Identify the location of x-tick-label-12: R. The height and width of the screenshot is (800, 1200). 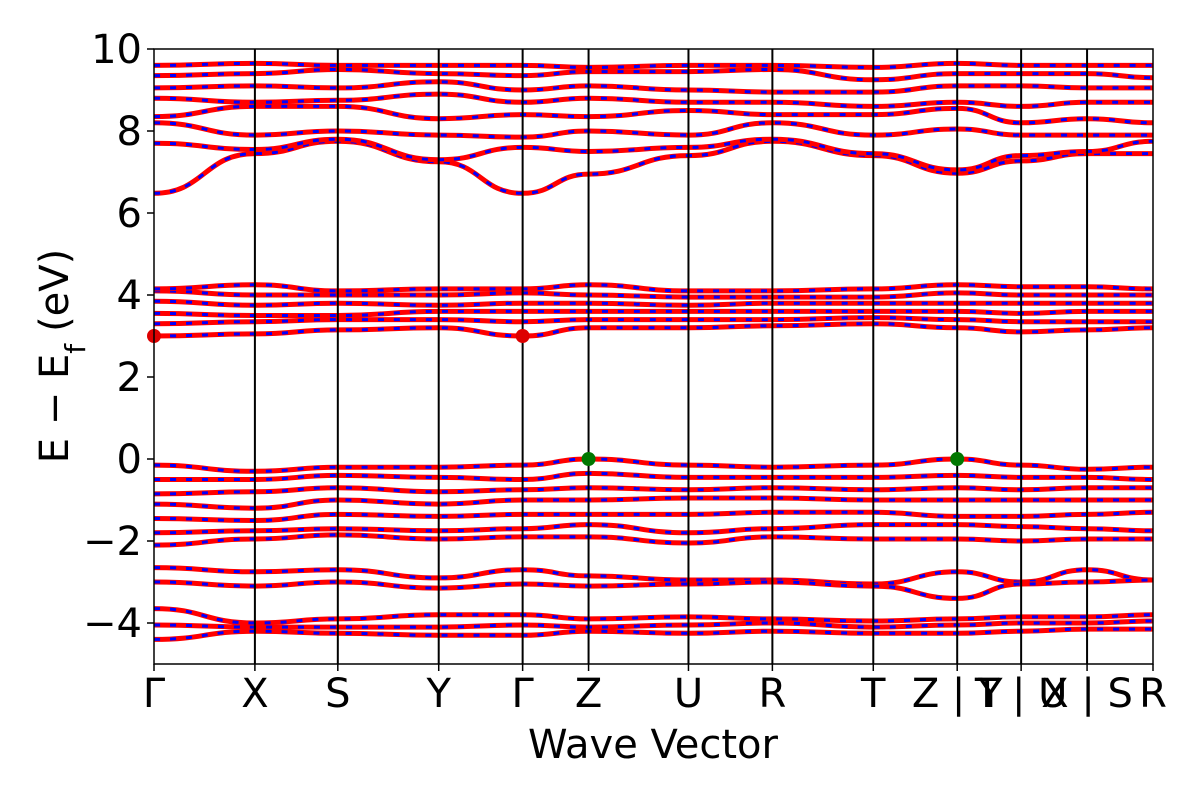
(1153, 694).